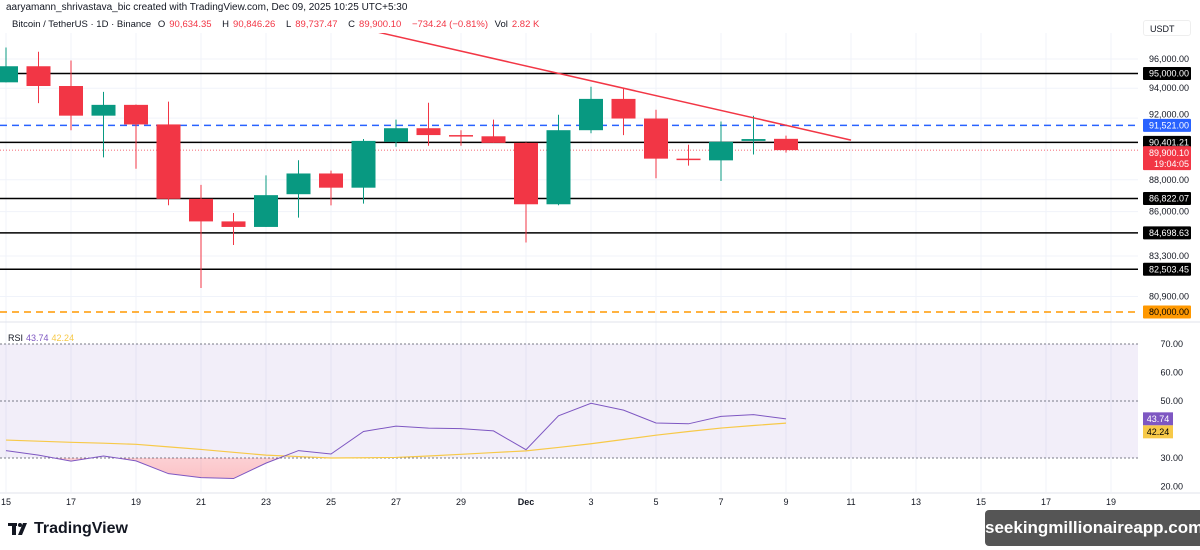  I want to click on currency-button: USDT, so click(1167, 28).